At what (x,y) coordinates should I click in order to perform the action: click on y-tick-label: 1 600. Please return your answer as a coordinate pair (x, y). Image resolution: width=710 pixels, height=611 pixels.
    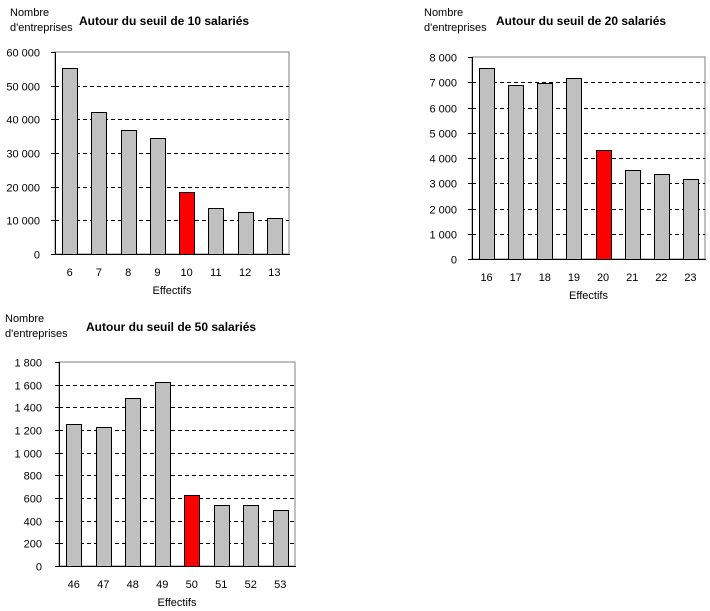
    Looking at the image, I should click on (28, 387).